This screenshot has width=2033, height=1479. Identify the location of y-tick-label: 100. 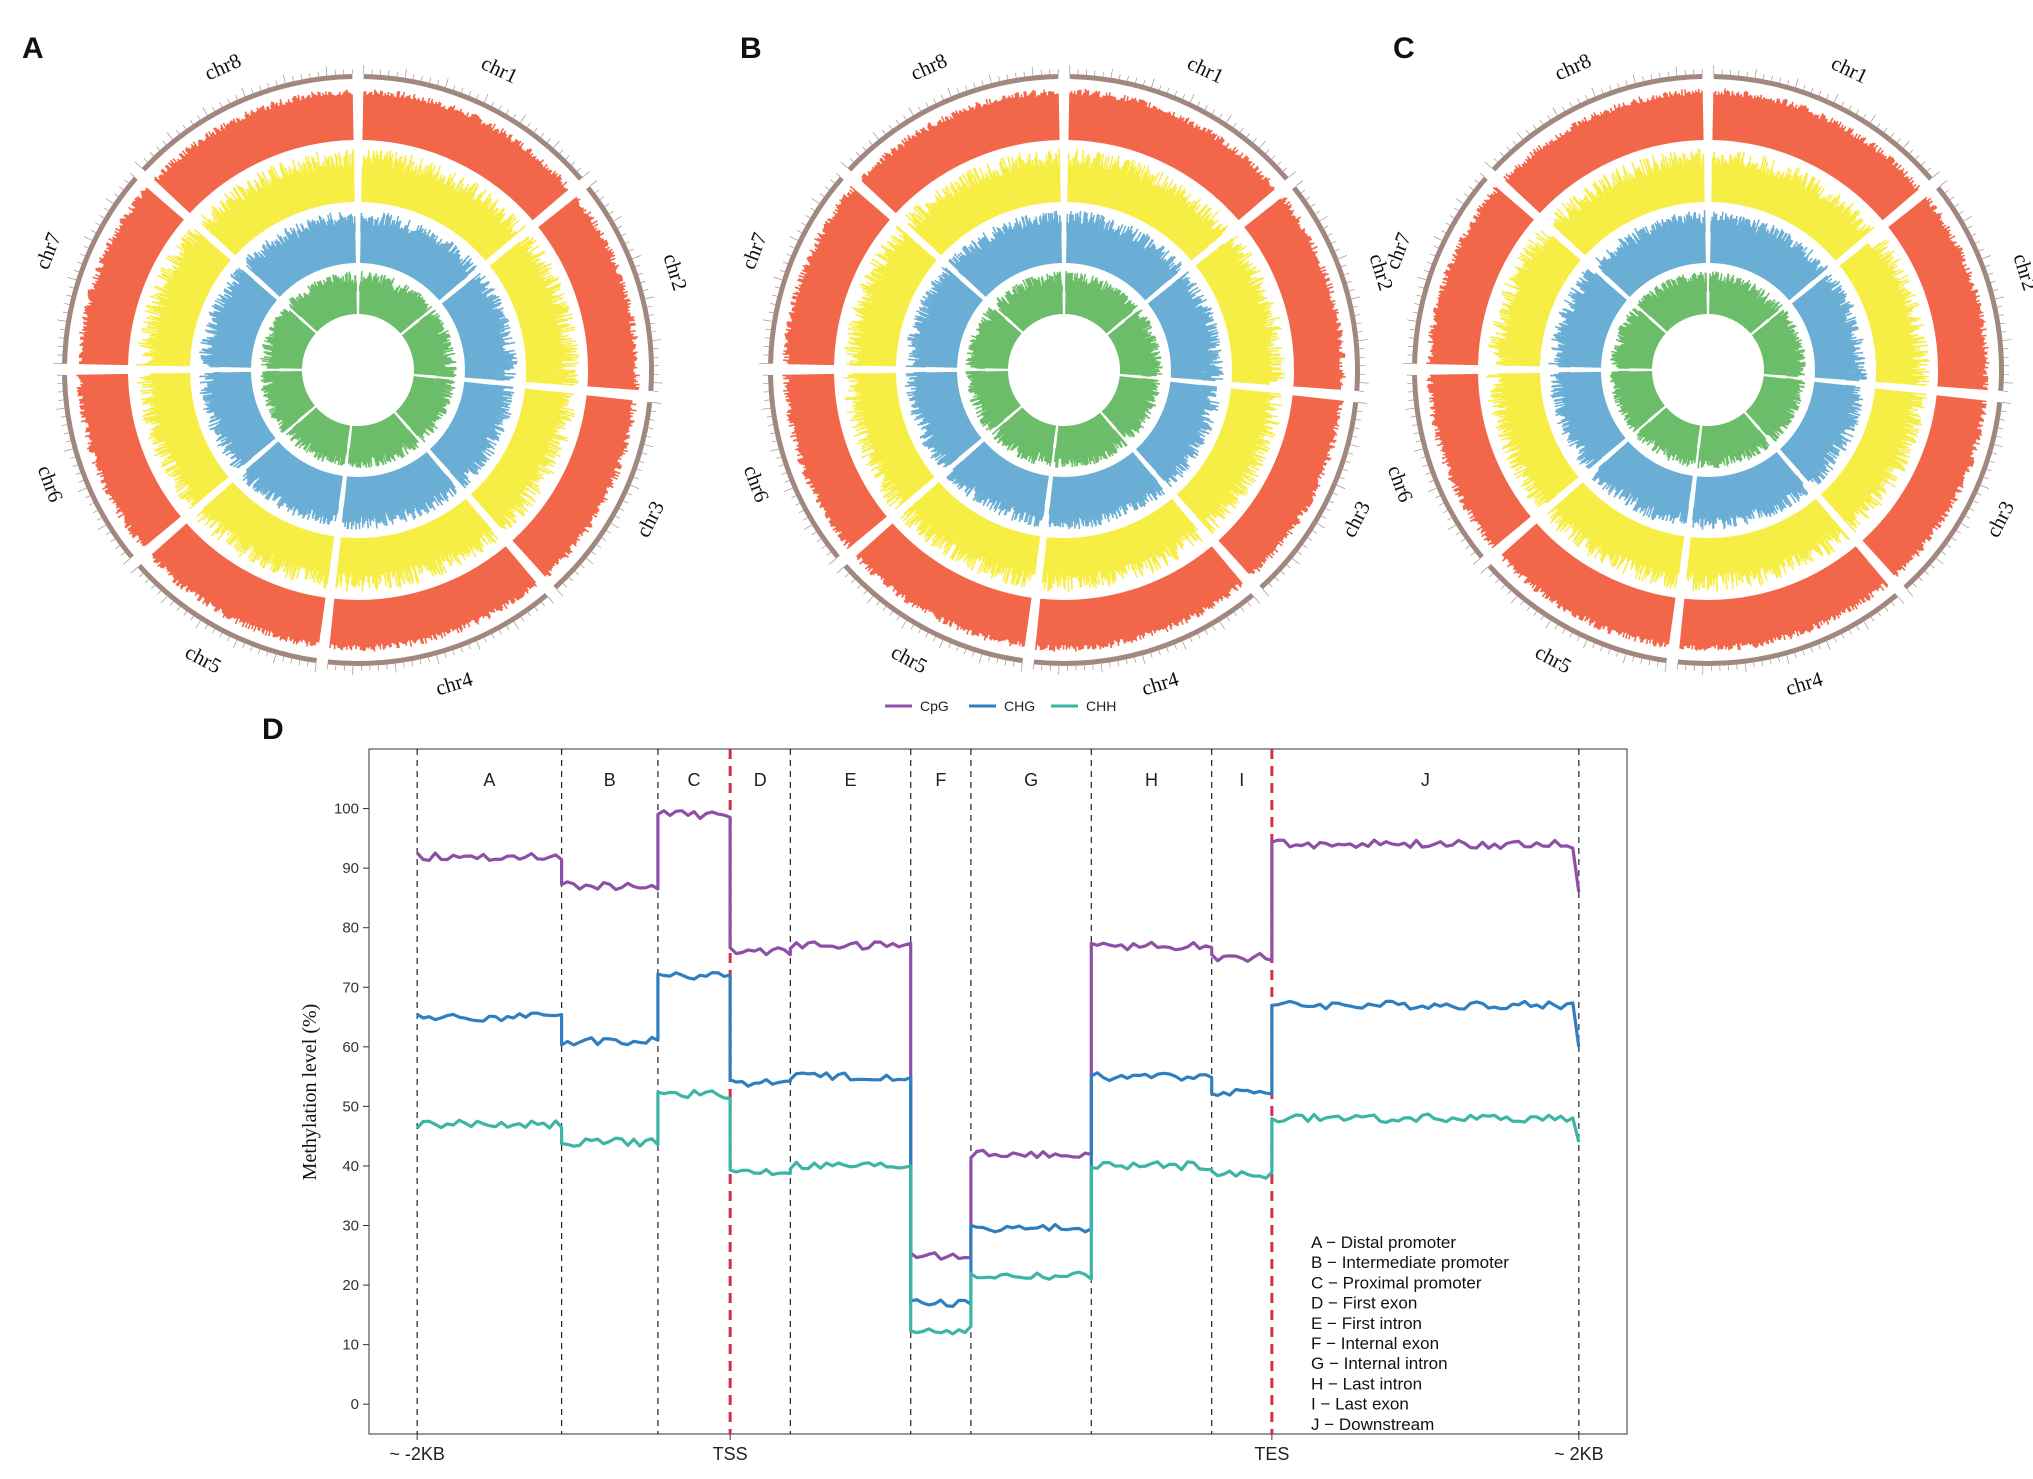
(346, 809).